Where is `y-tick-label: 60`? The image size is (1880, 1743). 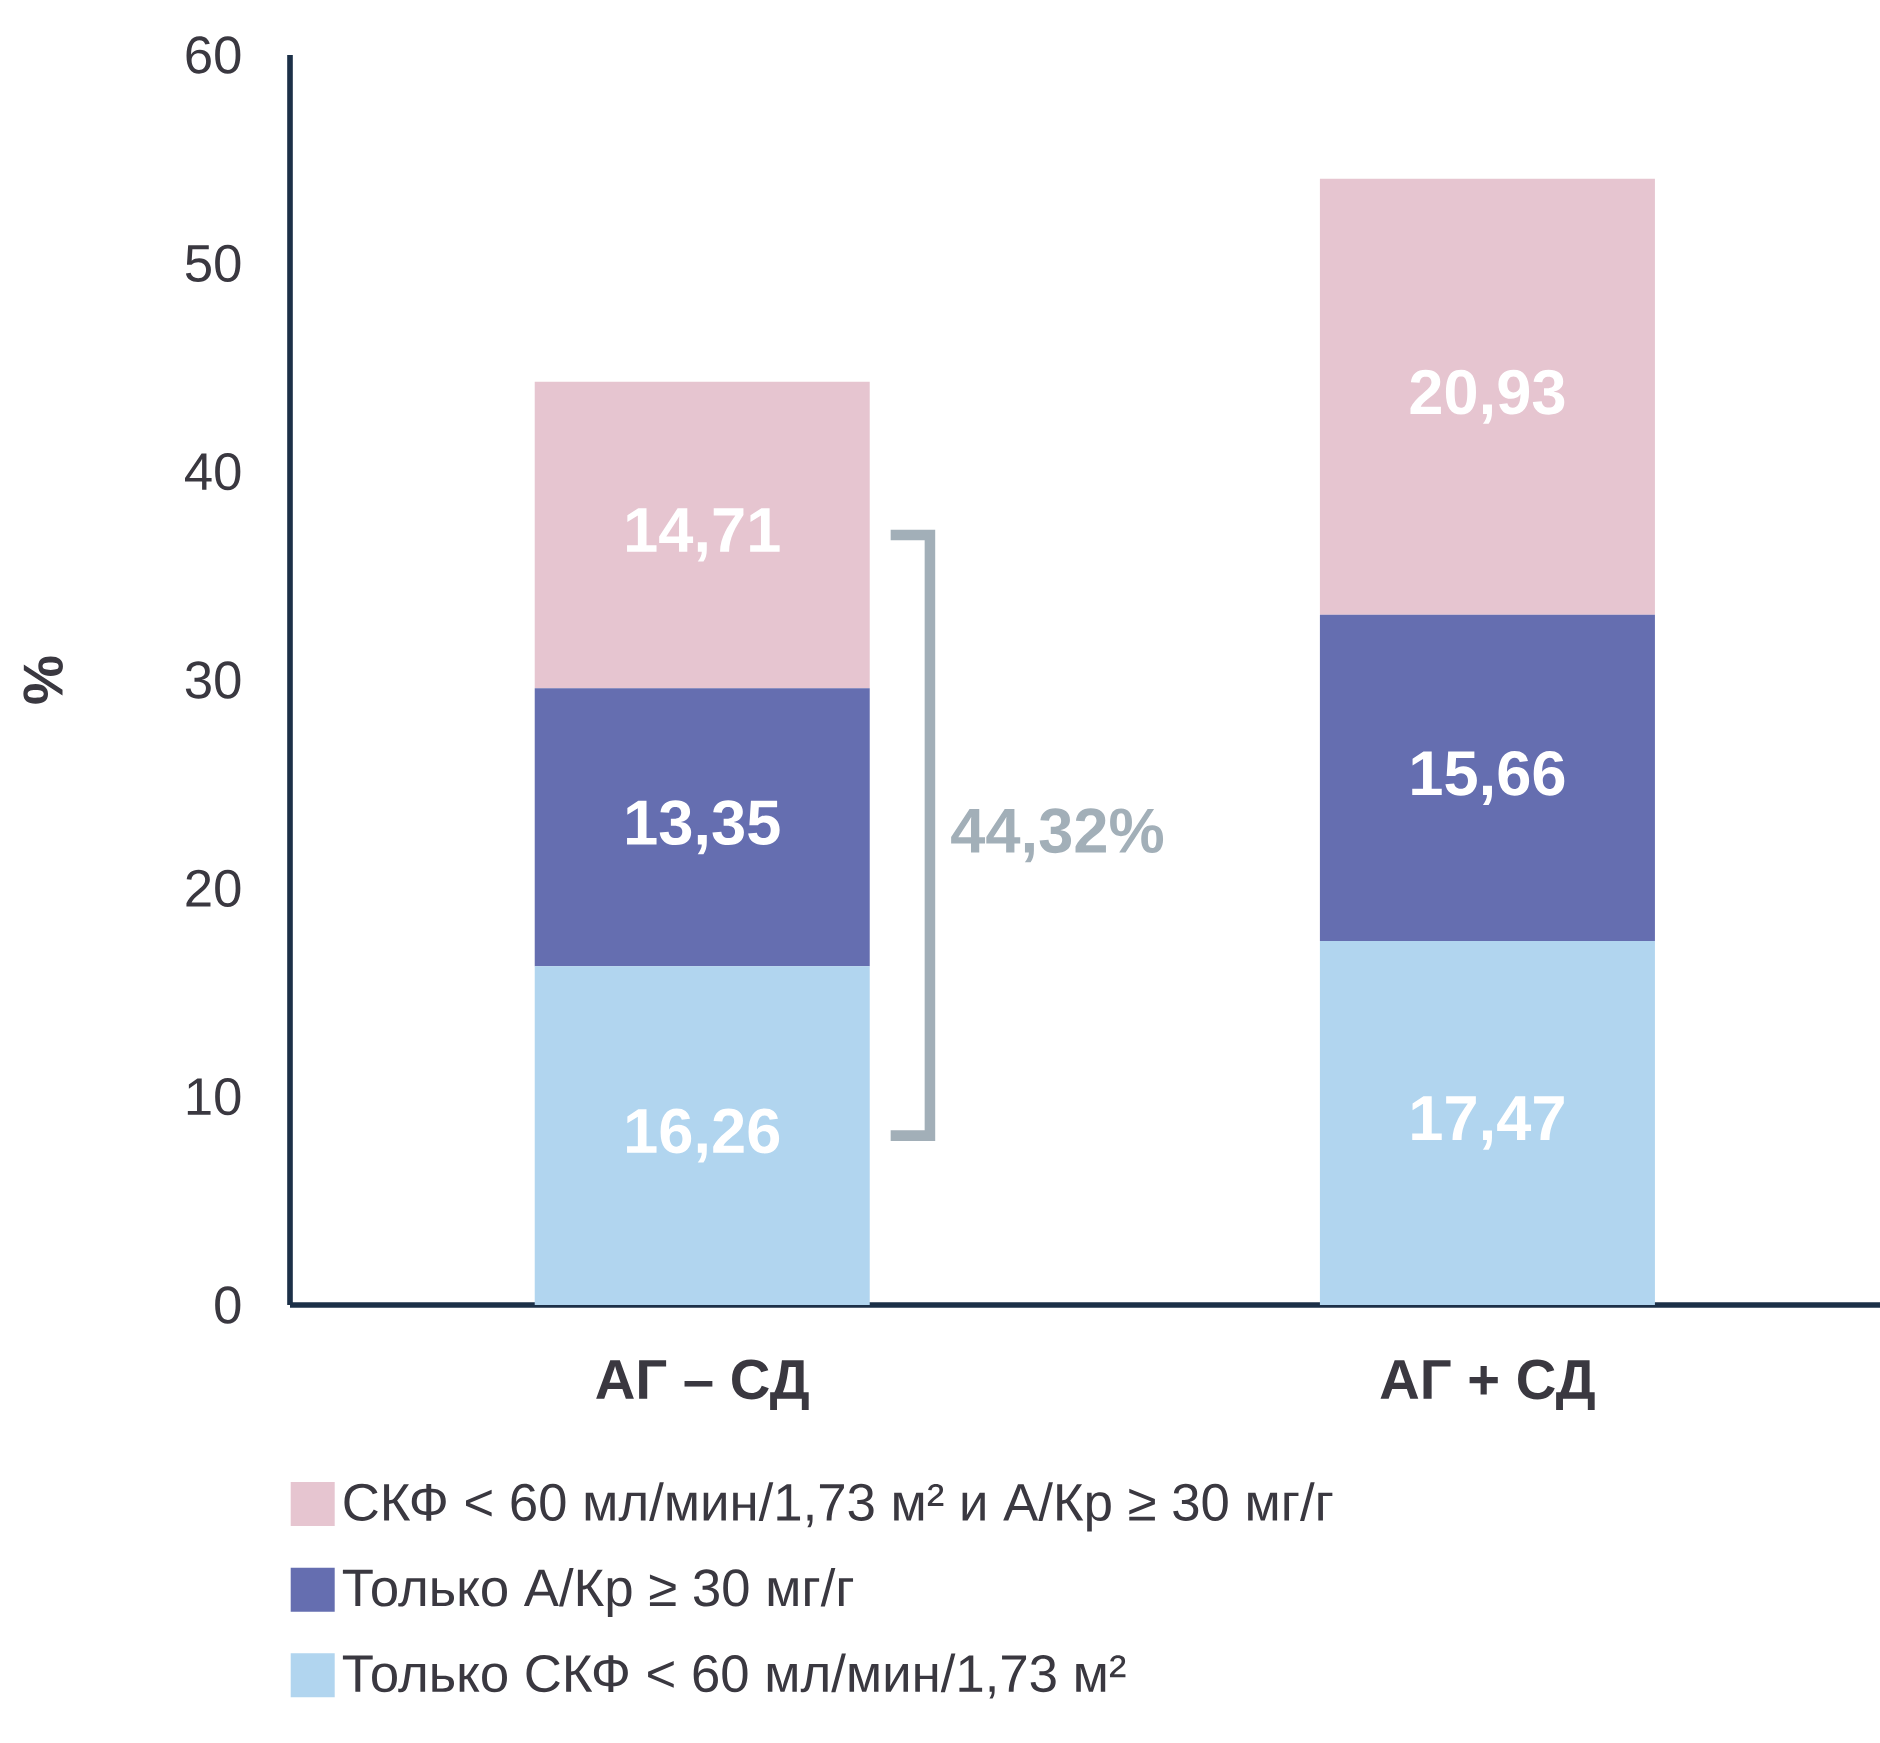 y-tick-label: 60 is located at coordinates (213, 55).